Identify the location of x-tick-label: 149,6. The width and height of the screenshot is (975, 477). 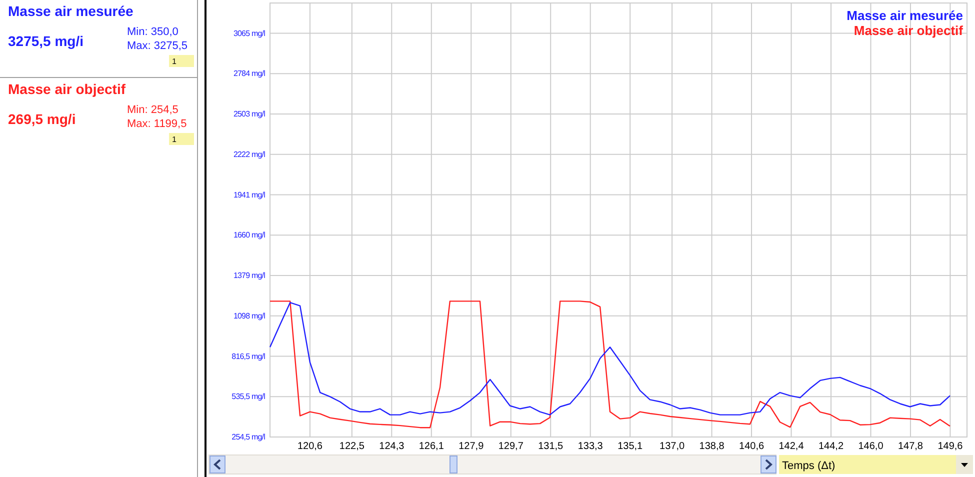
(951, 446).